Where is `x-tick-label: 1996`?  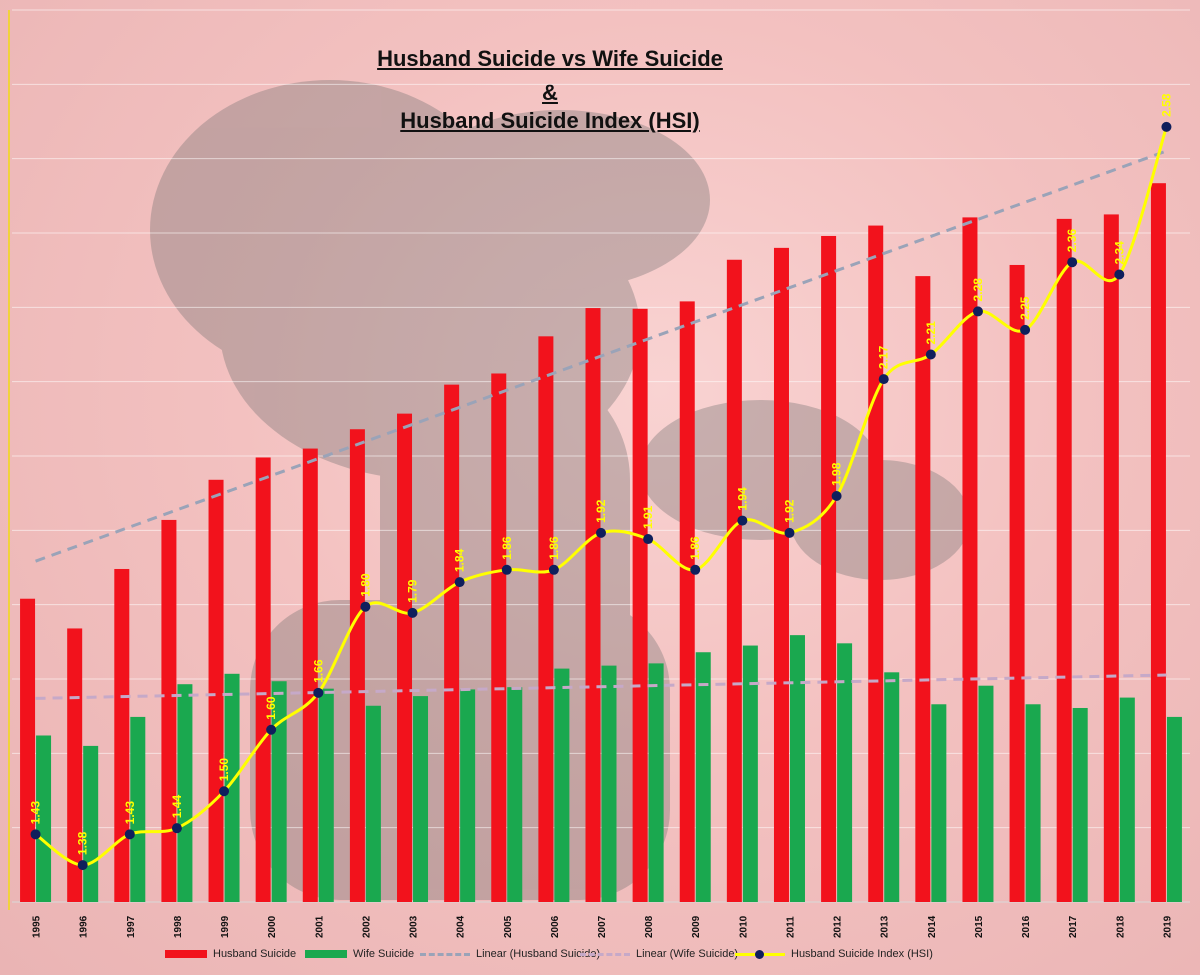 x-tick-label: 1996 is located at coordinates (84, 926).